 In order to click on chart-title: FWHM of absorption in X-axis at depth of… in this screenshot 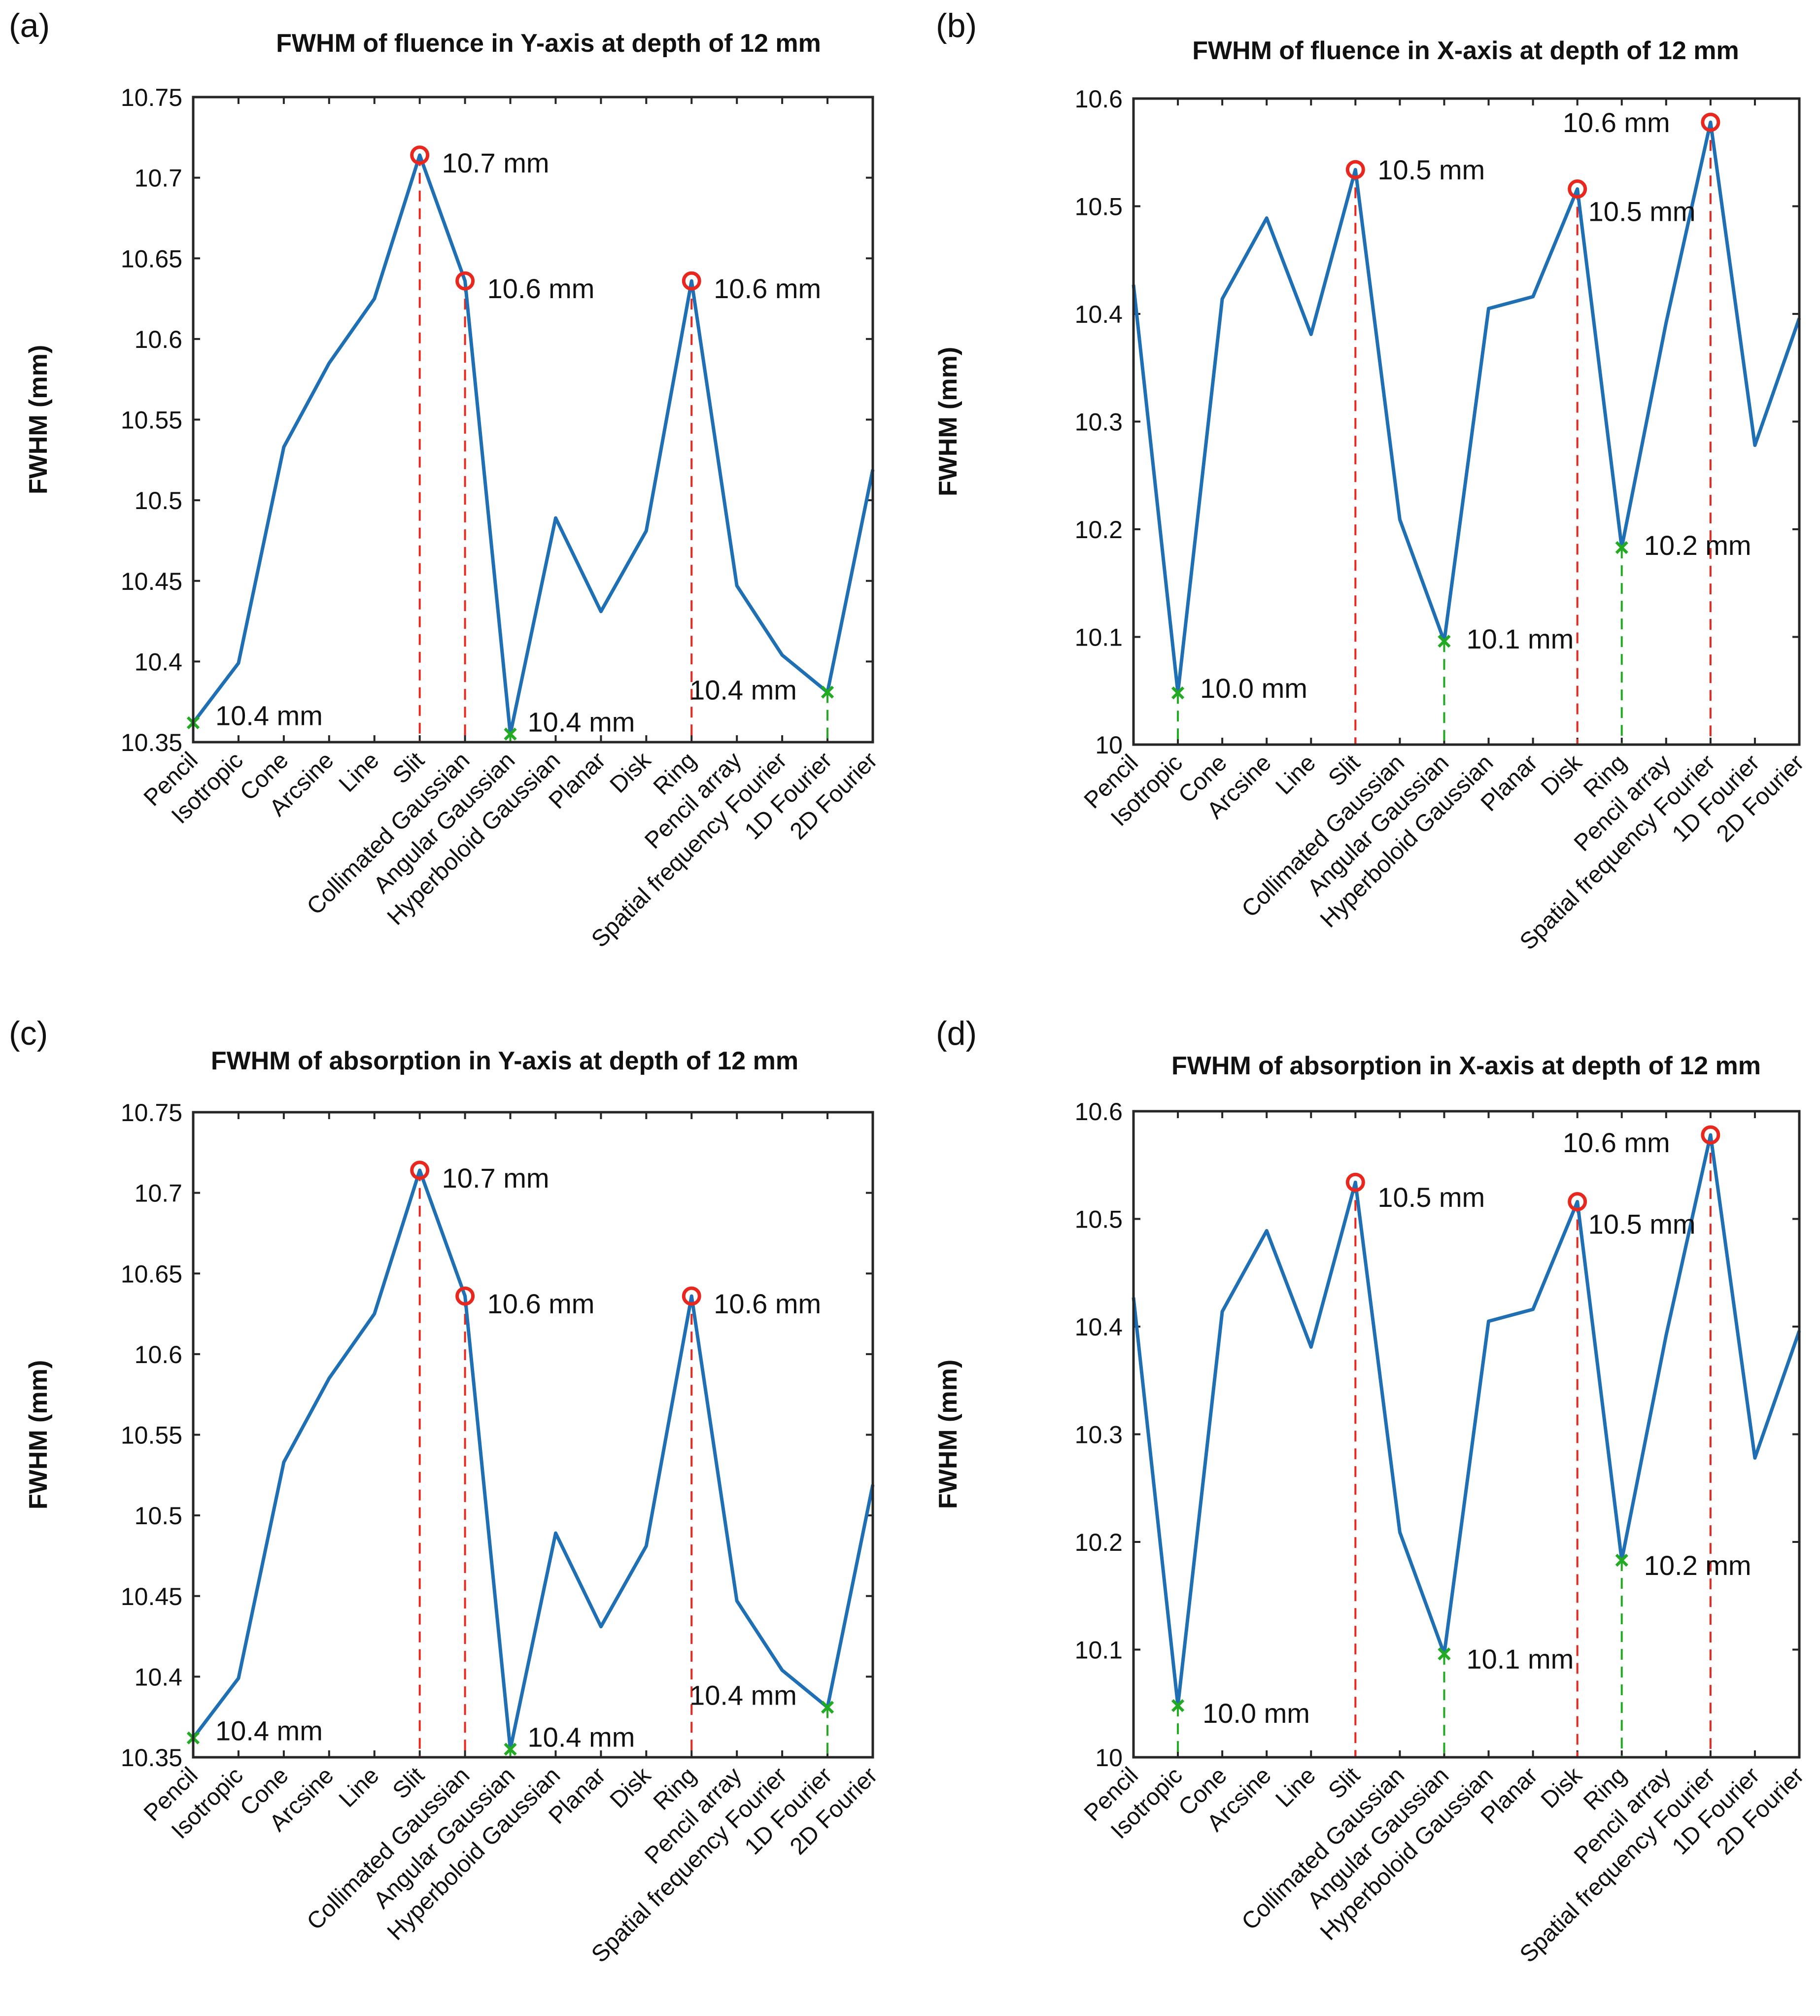, I will do `click(1466, 1066)`.